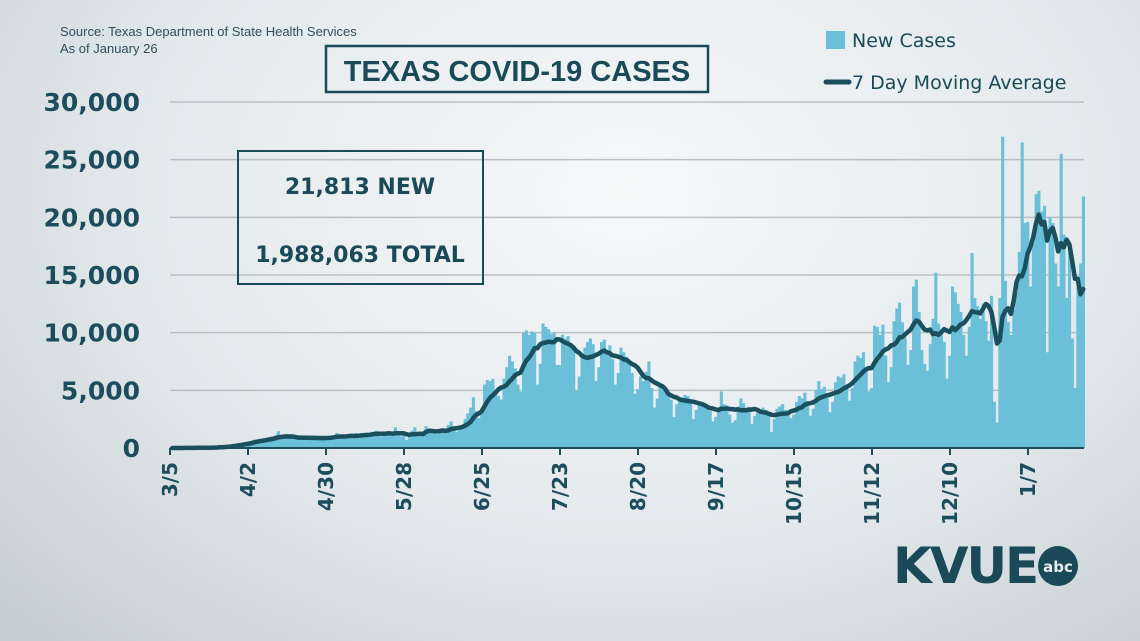  Describe the element at coordinates (959, 83) in the screenshot. I see `legend-label-moving-average: 7 Day Moving Average` at that location.